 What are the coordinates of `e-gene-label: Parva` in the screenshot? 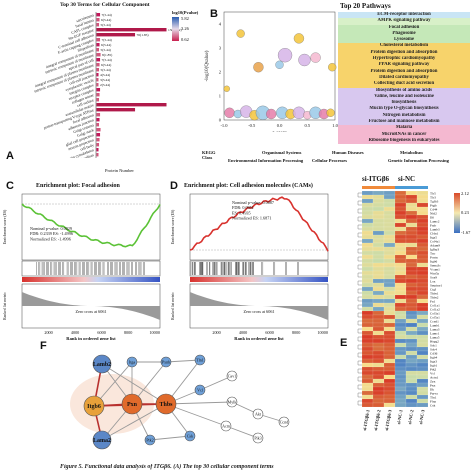 It's located at (434, 393).